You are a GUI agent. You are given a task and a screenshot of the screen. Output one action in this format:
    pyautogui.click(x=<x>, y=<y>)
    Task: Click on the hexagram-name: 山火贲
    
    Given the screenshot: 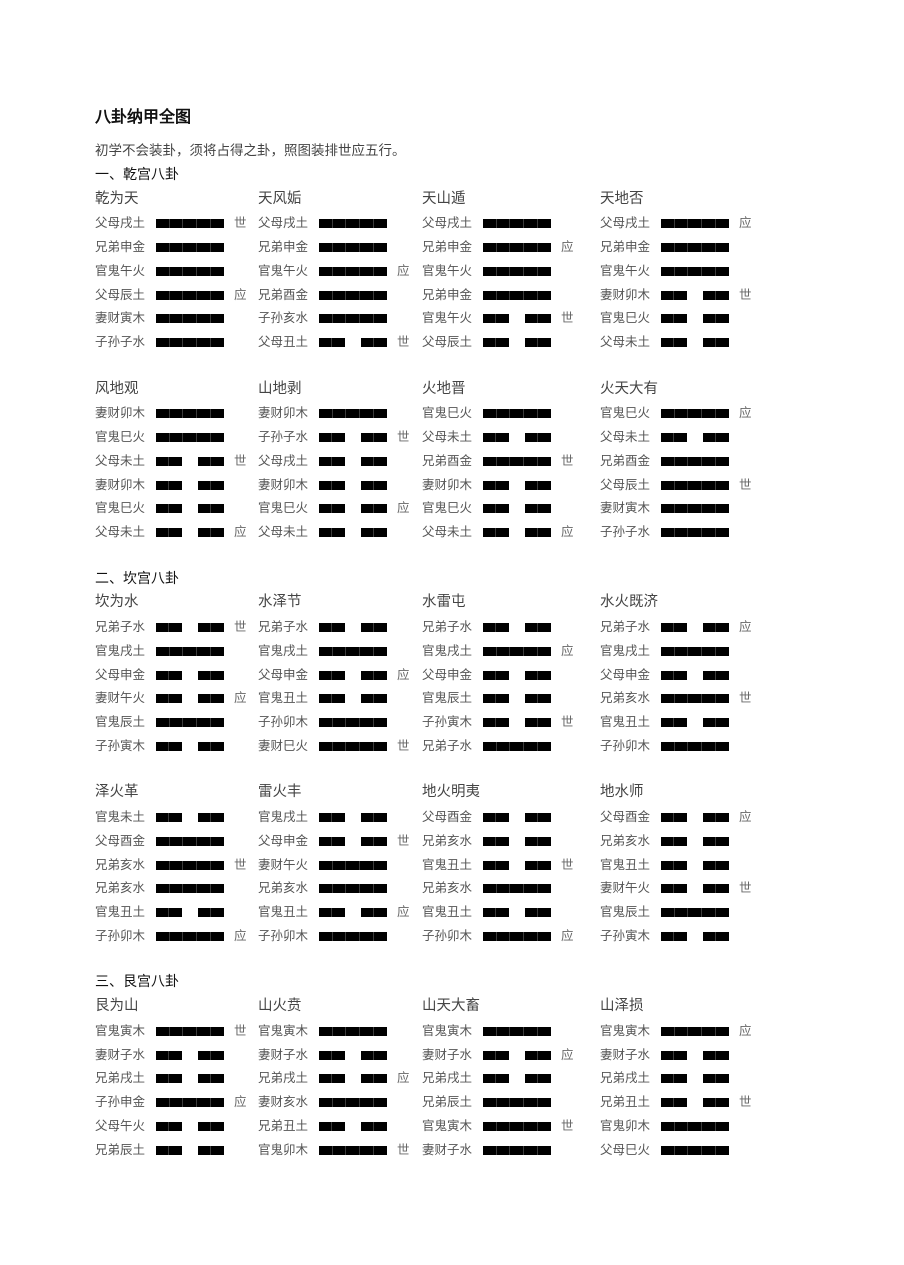 What is the action you would take?
    pyautogui.click(x=280, y=1006)
    